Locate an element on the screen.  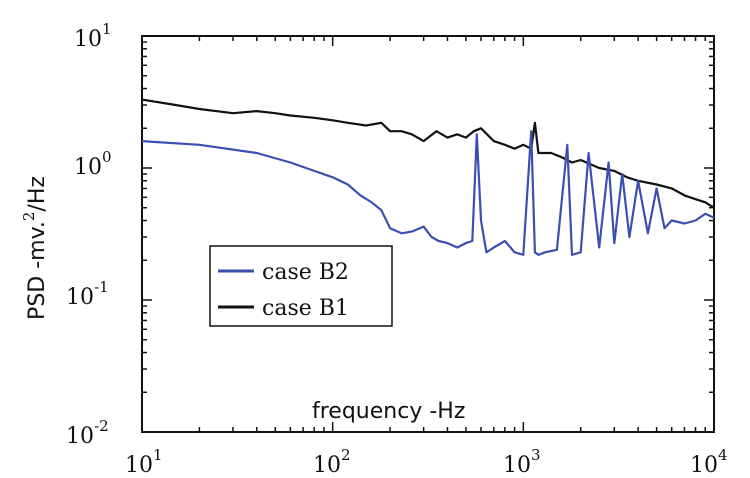
x-tick-labels: 10¹ 10² 10³ 10⁴ is located at coordinates (426, 462).